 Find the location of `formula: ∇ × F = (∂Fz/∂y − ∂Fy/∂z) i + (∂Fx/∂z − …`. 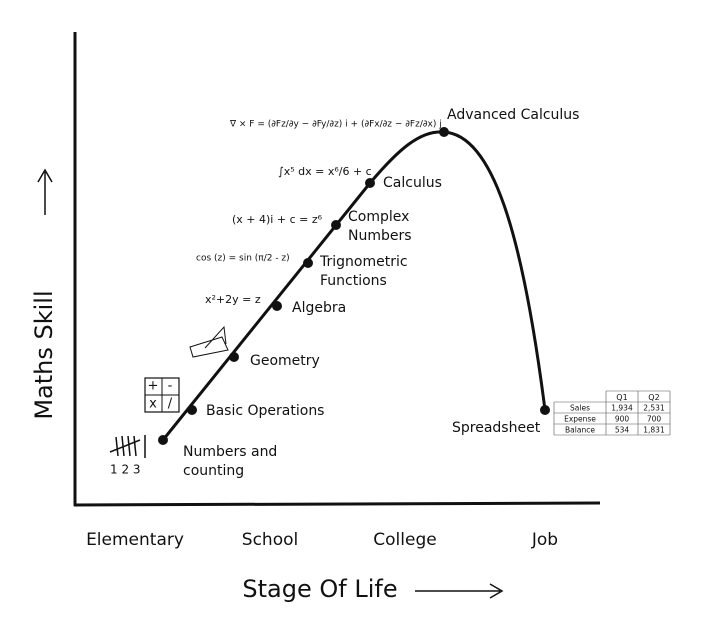

formula: ∇ × F = (∂Fz/∂y − ∂Fy/∂z) i + (∂Fx/∂z − … is located at coordinates (335, 125).